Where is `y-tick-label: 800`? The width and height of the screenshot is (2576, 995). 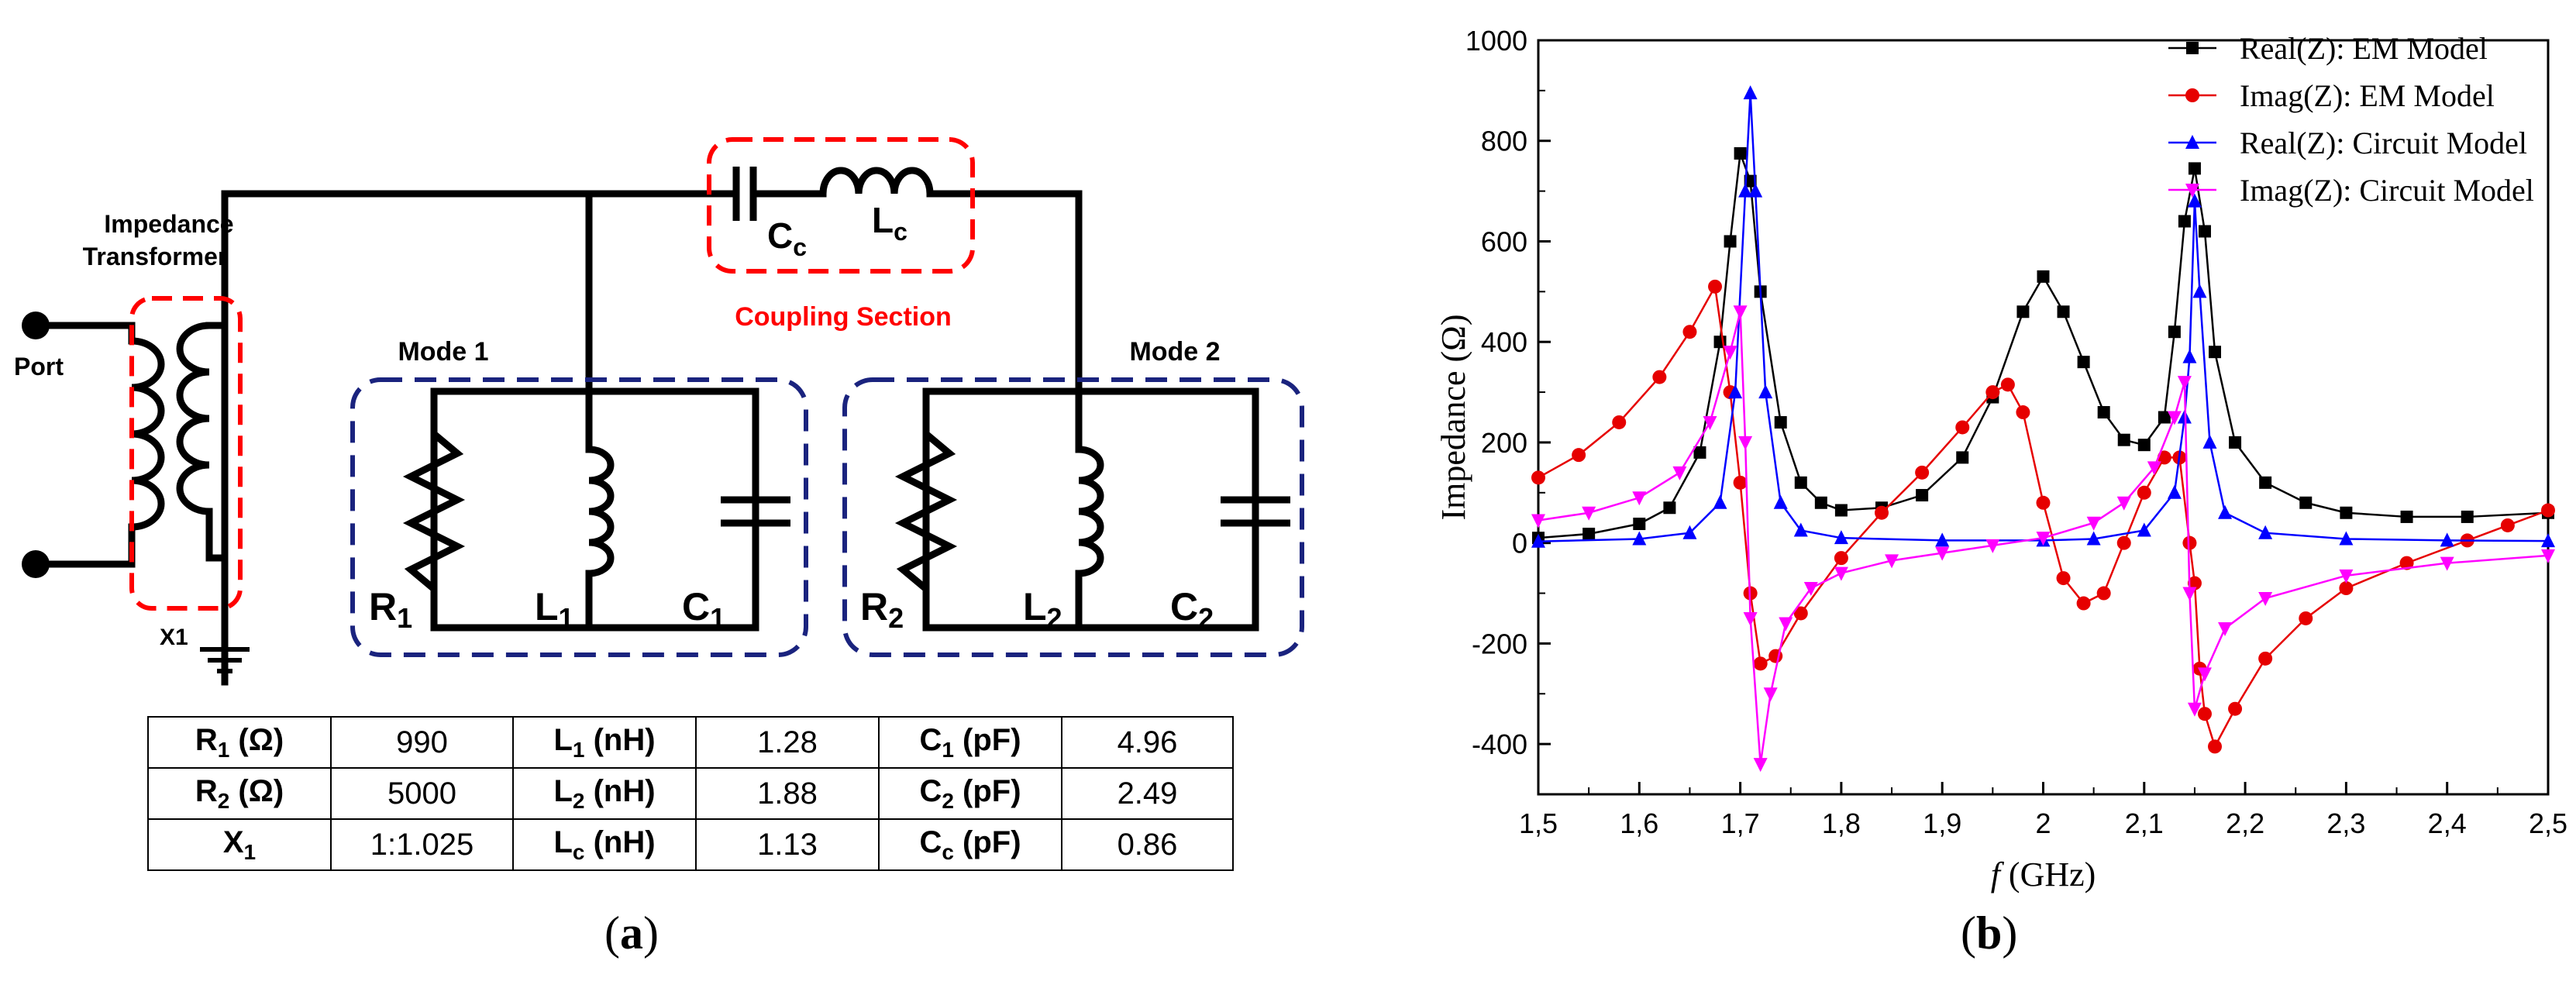
y-tick-label: 800 is located at coordinates (1504, 141).